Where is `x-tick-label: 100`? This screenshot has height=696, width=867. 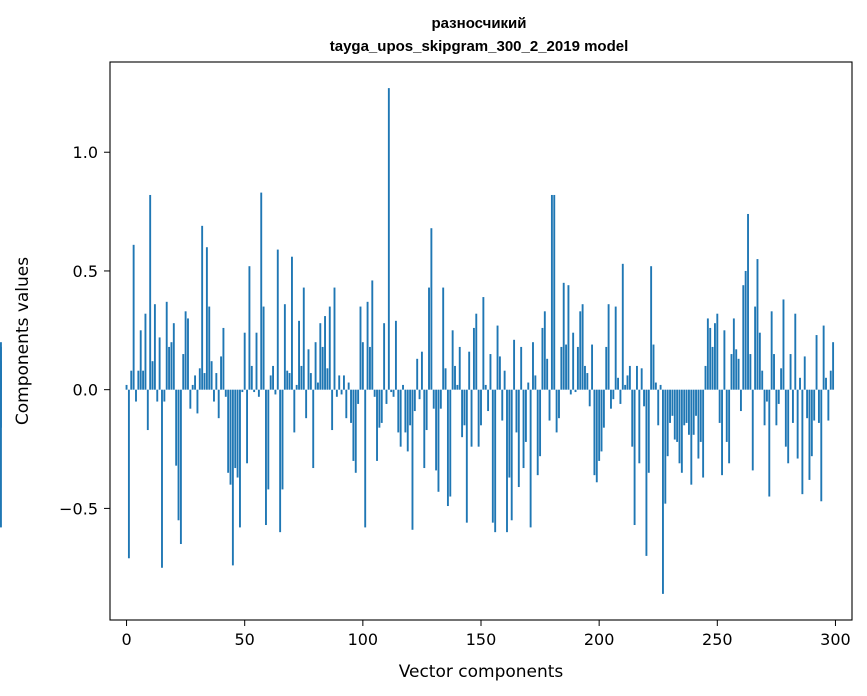
x-tick-label: 100 is located at coordinates (363, 639).